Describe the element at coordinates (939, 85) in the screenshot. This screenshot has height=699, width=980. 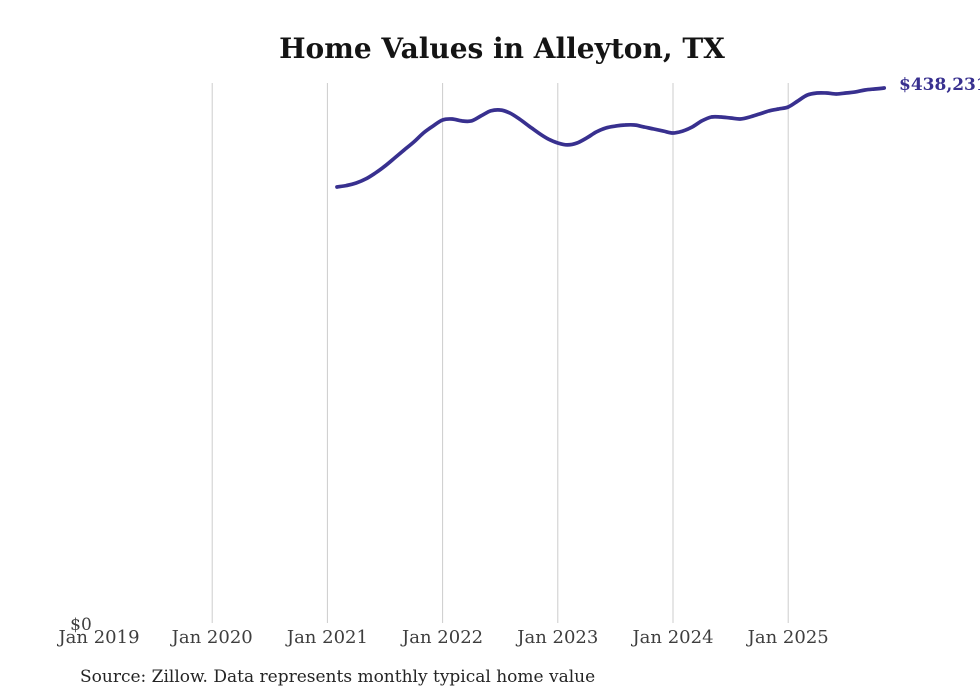
I see `latest-value-label: $438,231` at that location.